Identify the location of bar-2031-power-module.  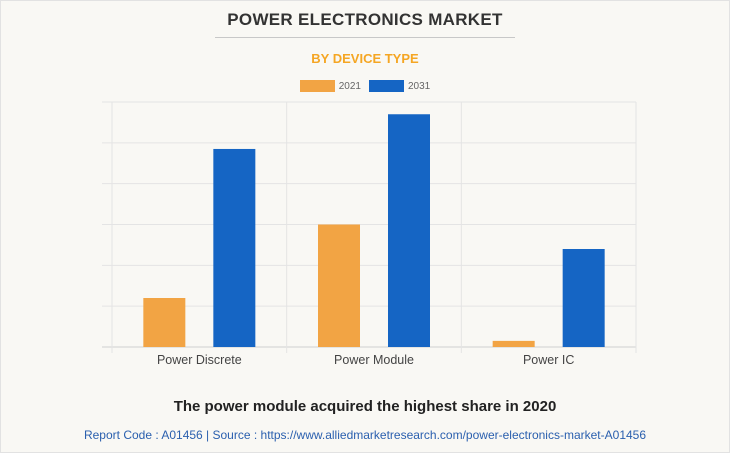
(409, 230).